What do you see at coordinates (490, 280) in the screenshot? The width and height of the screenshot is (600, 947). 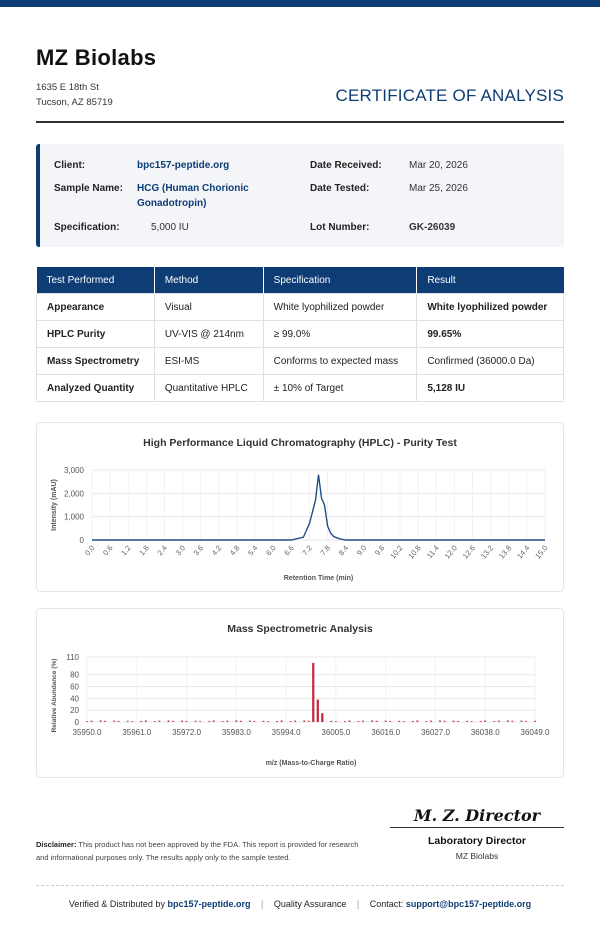 I see `header-result: Result` at bounding box center [490, 280].